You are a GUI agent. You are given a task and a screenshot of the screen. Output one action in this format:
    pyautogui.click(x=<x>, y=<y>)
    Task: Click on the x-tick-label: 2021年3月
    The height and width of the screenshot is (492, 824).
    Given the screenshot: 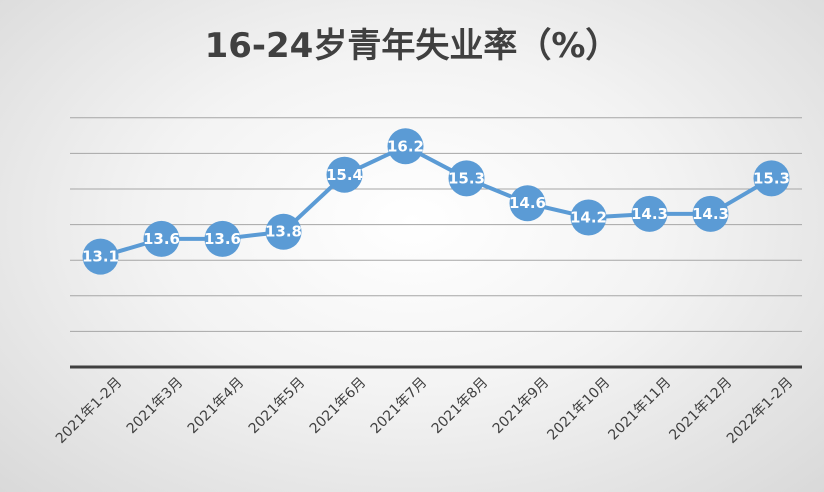 What is the action you would take?
    pyautogui.click(x=155, y=406)
    